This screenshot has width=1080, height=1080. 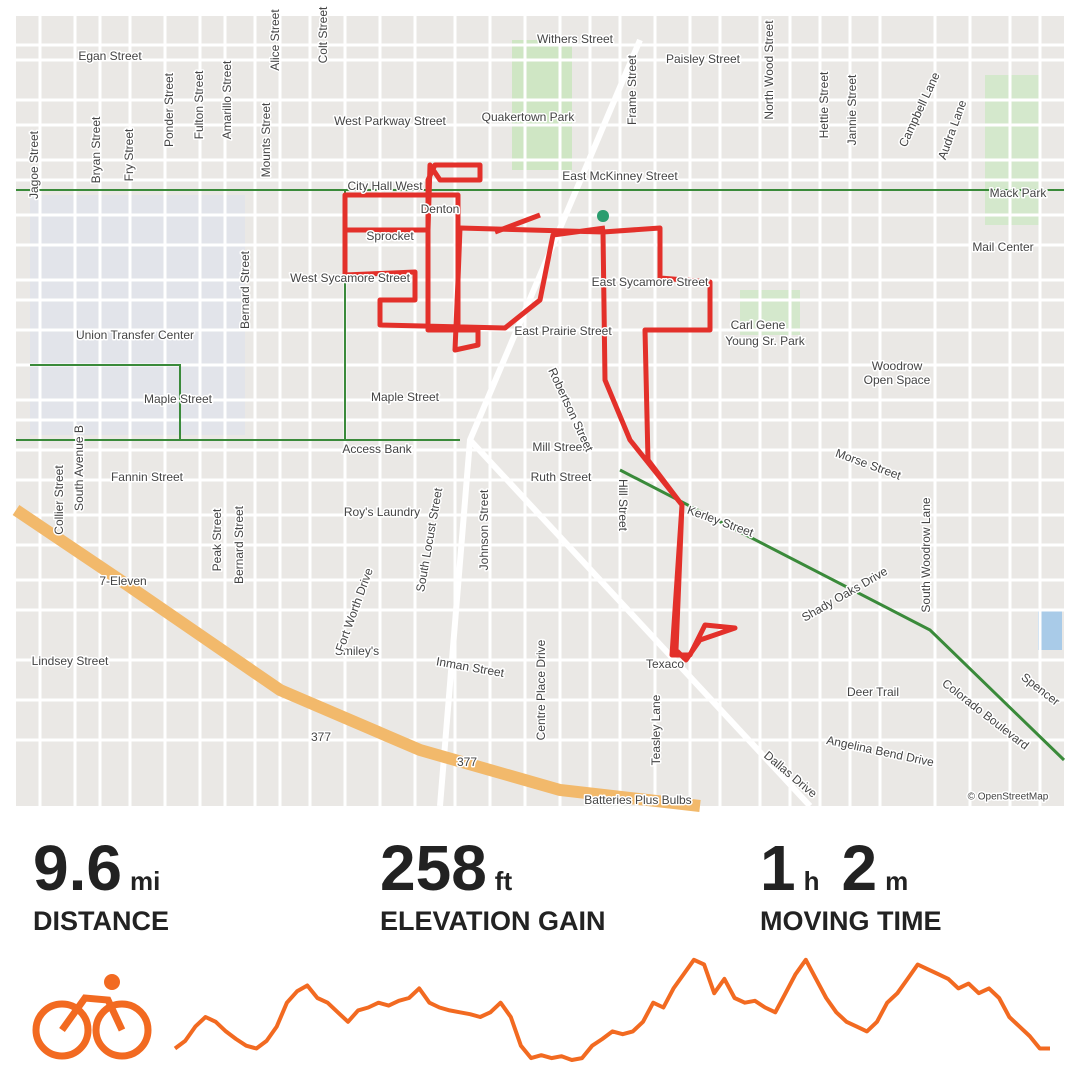 What do you see at coordinates (758, 325) in the screenshot?
I see `map-label: Carl Gene` at bounding box center [758, 325].